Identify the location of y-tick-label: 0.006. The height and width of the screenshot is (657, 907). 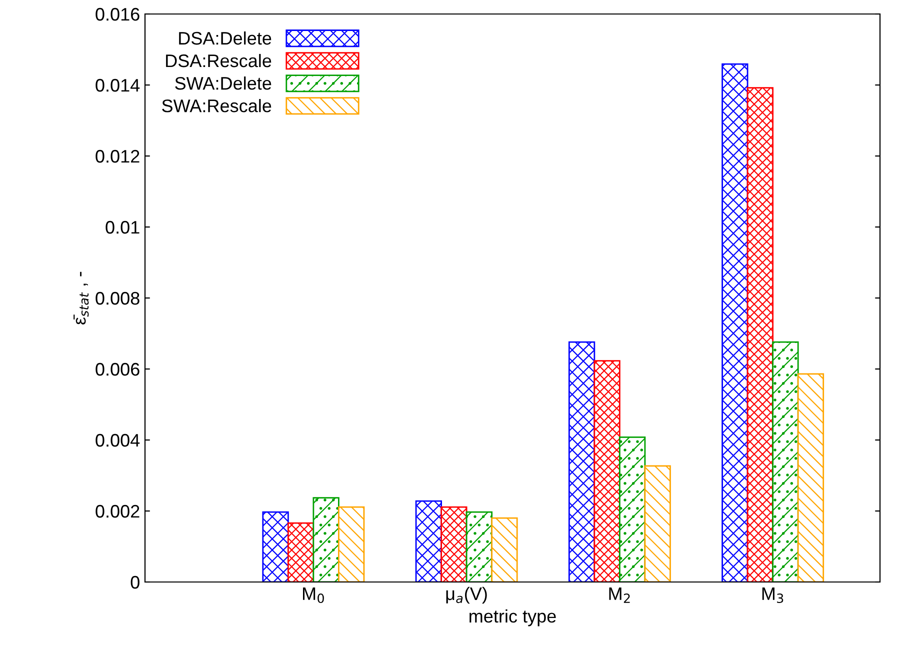
(118, 369).